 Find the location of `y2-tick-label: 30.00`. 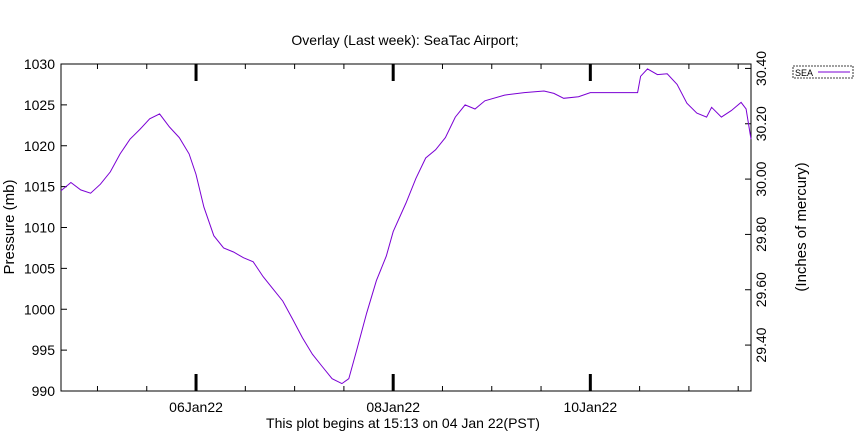

y2-tick-label: 30.00 is located at coordinates (761, 178).